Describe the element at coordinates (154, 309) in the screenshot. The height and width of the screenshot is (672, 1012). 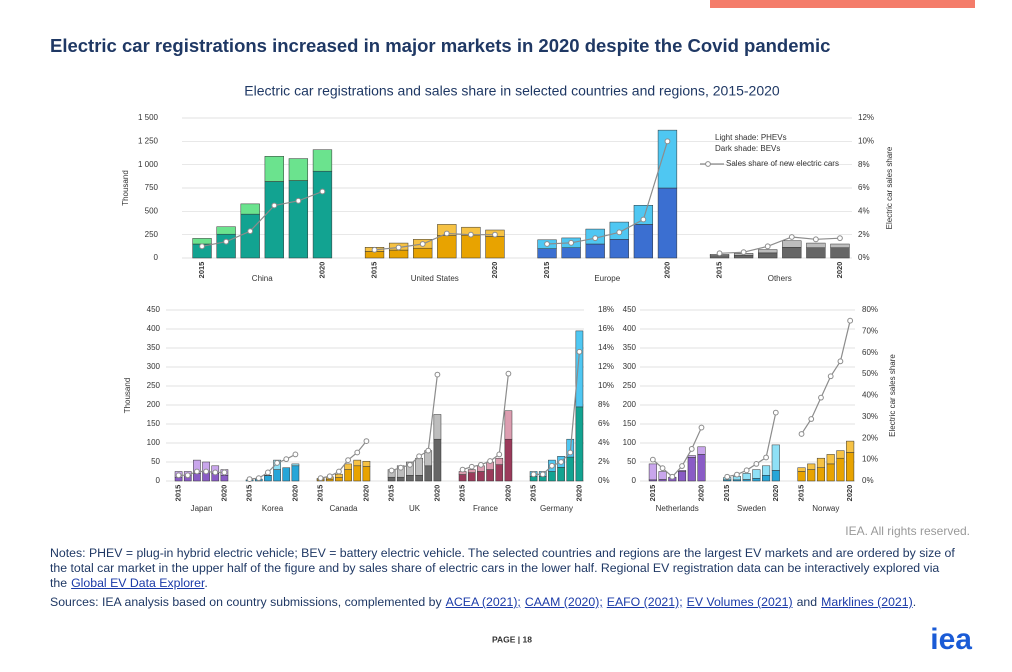
I see `y-tick-label: 450` at that location.